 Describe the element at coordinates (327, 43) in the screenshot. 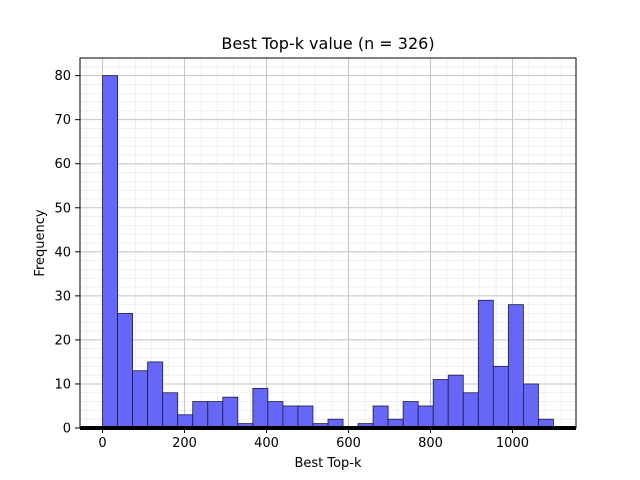

I see `chart-title: Best Top-k value (n = 326)` at that location.